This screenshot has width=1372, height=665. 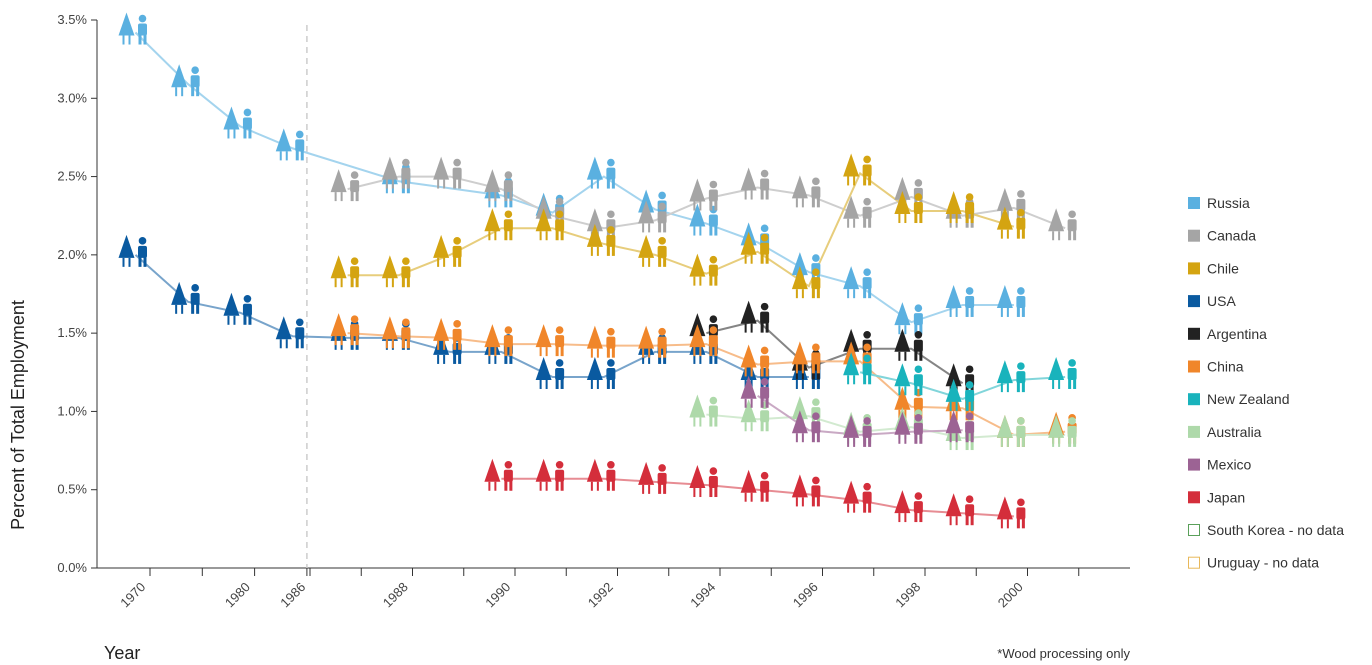 I want to click on series-line-japan, so click(x=757, y=497).